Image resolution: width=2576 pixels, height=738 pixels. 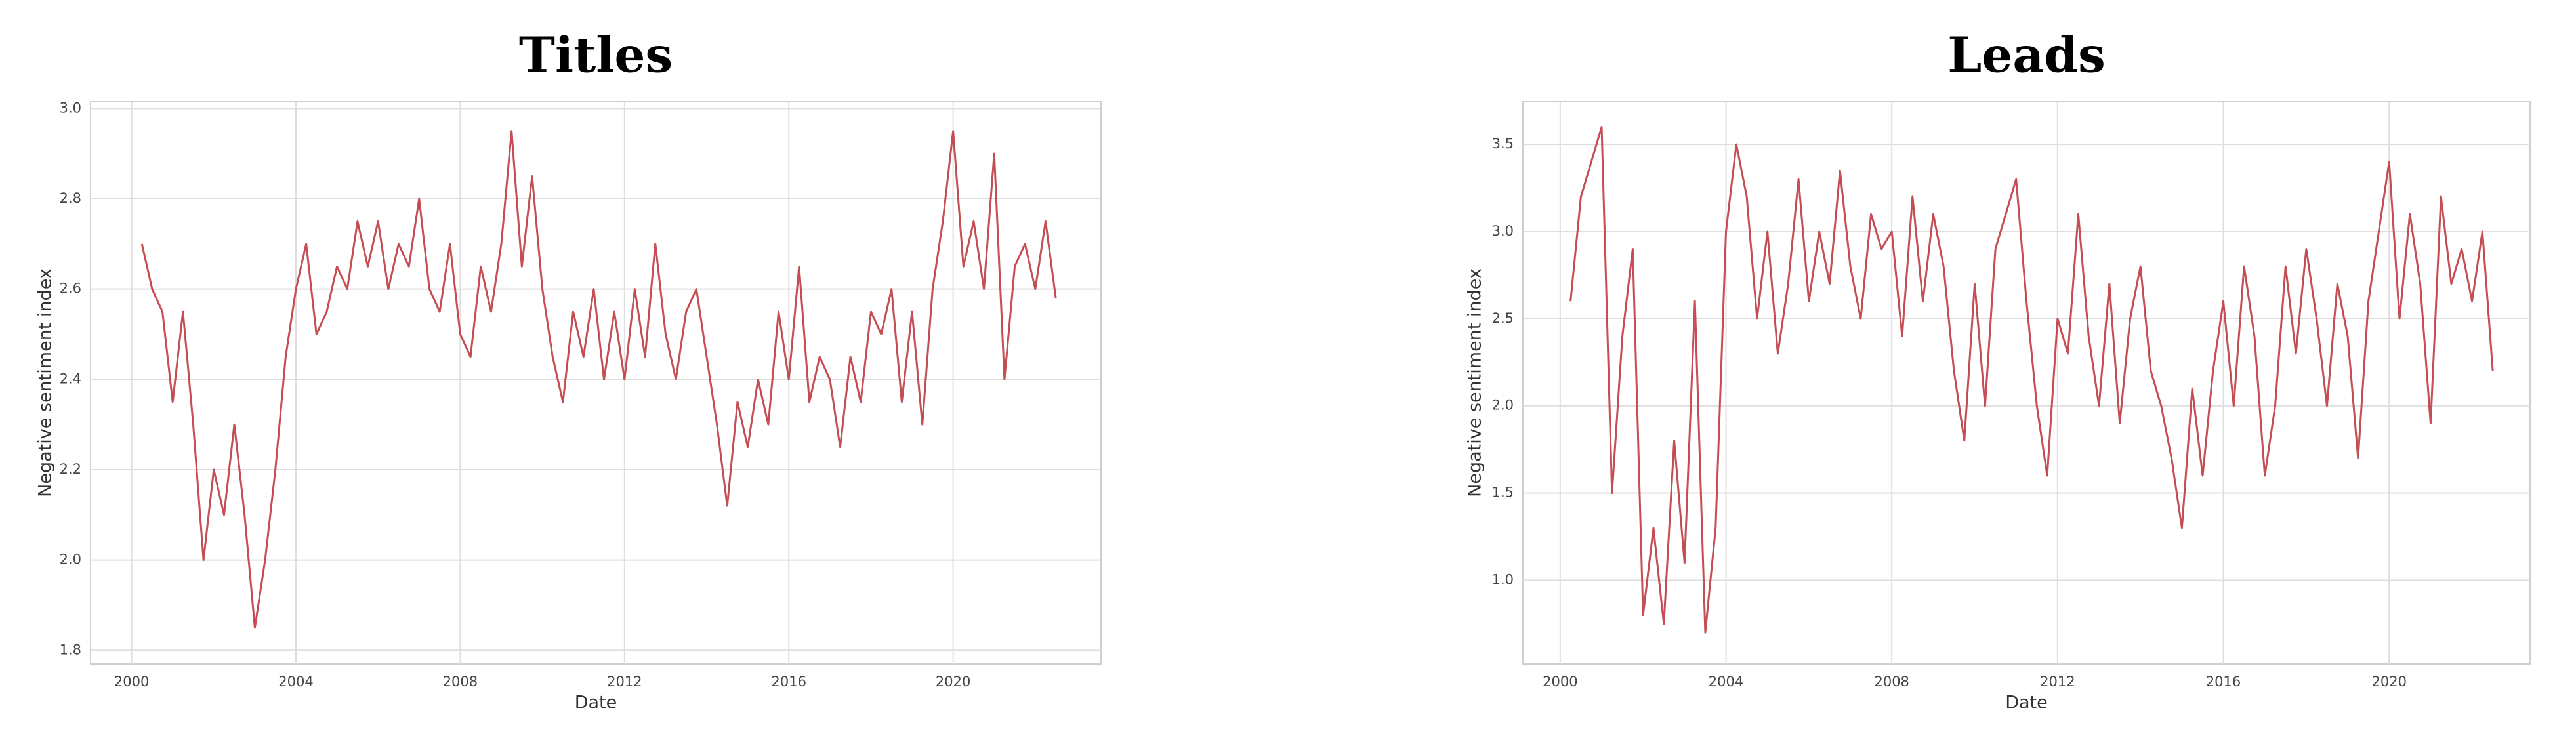 What do you see at coordinates (1503, 144) in the screenshot?
I see `y-tick-label: 3.5` at bounding box center [1503, 144].